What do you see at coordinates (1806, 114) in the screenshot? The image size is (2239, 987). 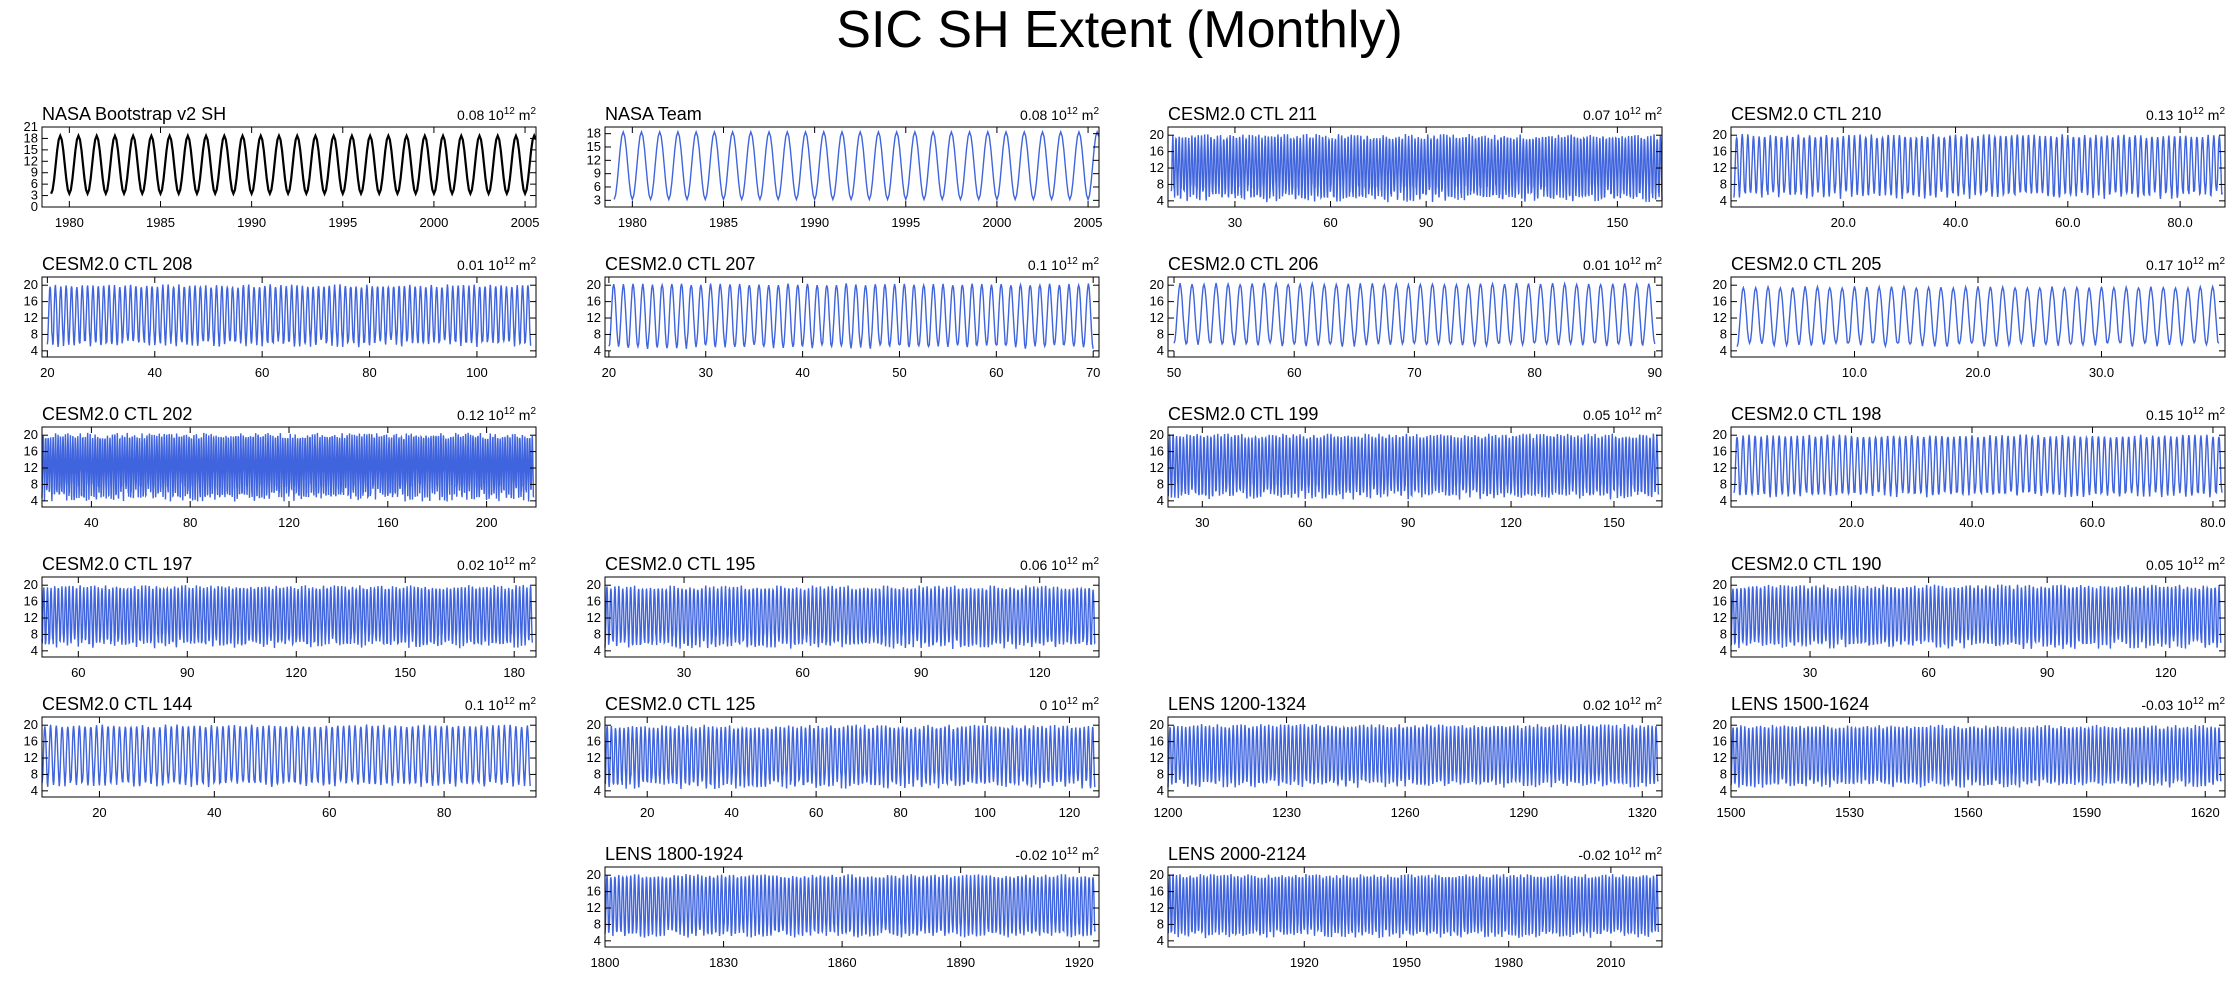 I see `panel-title: CESM2.0 CTL 210` at bounding box center [1806, 114].